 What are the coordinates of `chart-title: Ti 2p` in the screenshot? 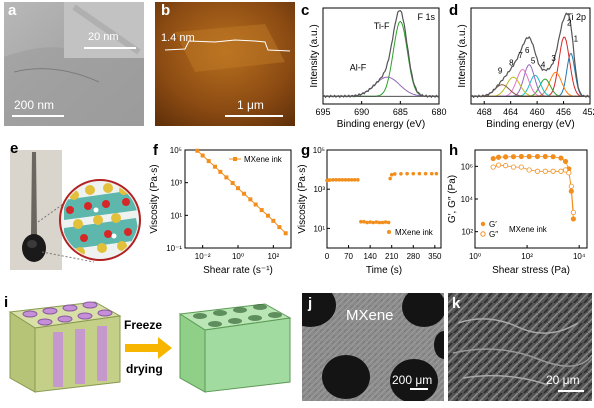 It's located at (576, 17).